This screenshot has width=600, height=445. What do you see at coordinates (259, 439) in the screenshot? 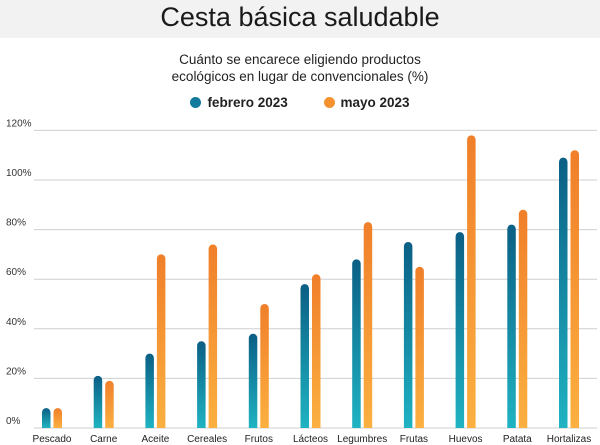
I see `x-tick-label: Frutos` at bounding box center [259, 439].